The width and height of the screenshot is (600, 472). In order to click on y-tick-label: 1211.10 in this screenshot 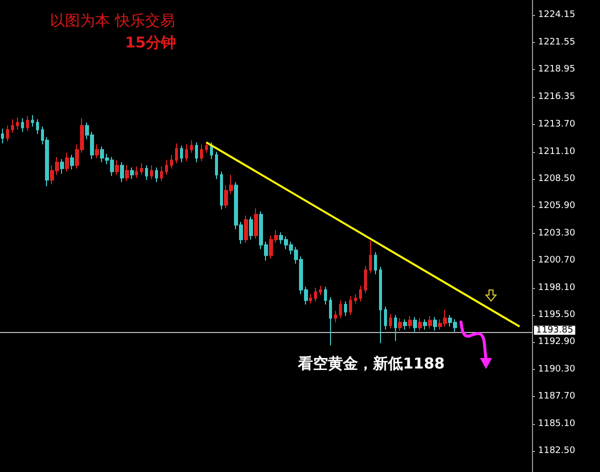, I will do `click(557, 151)`.